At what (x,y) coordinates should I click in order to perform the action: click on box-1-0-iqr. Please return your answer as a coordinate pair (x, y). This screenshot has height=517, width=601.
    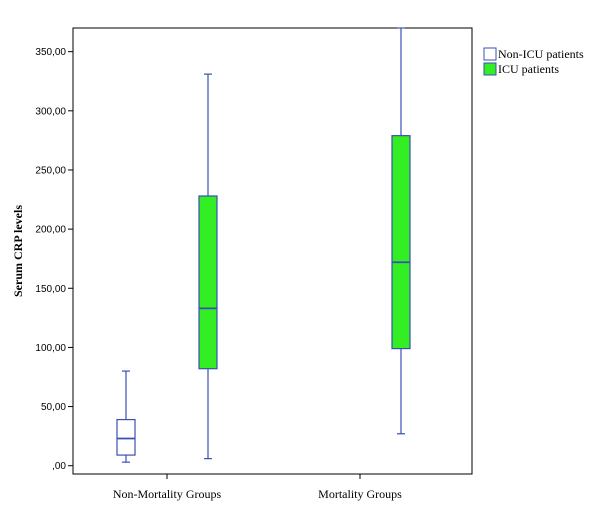
    Looking at the image, I should click on (208, 282).